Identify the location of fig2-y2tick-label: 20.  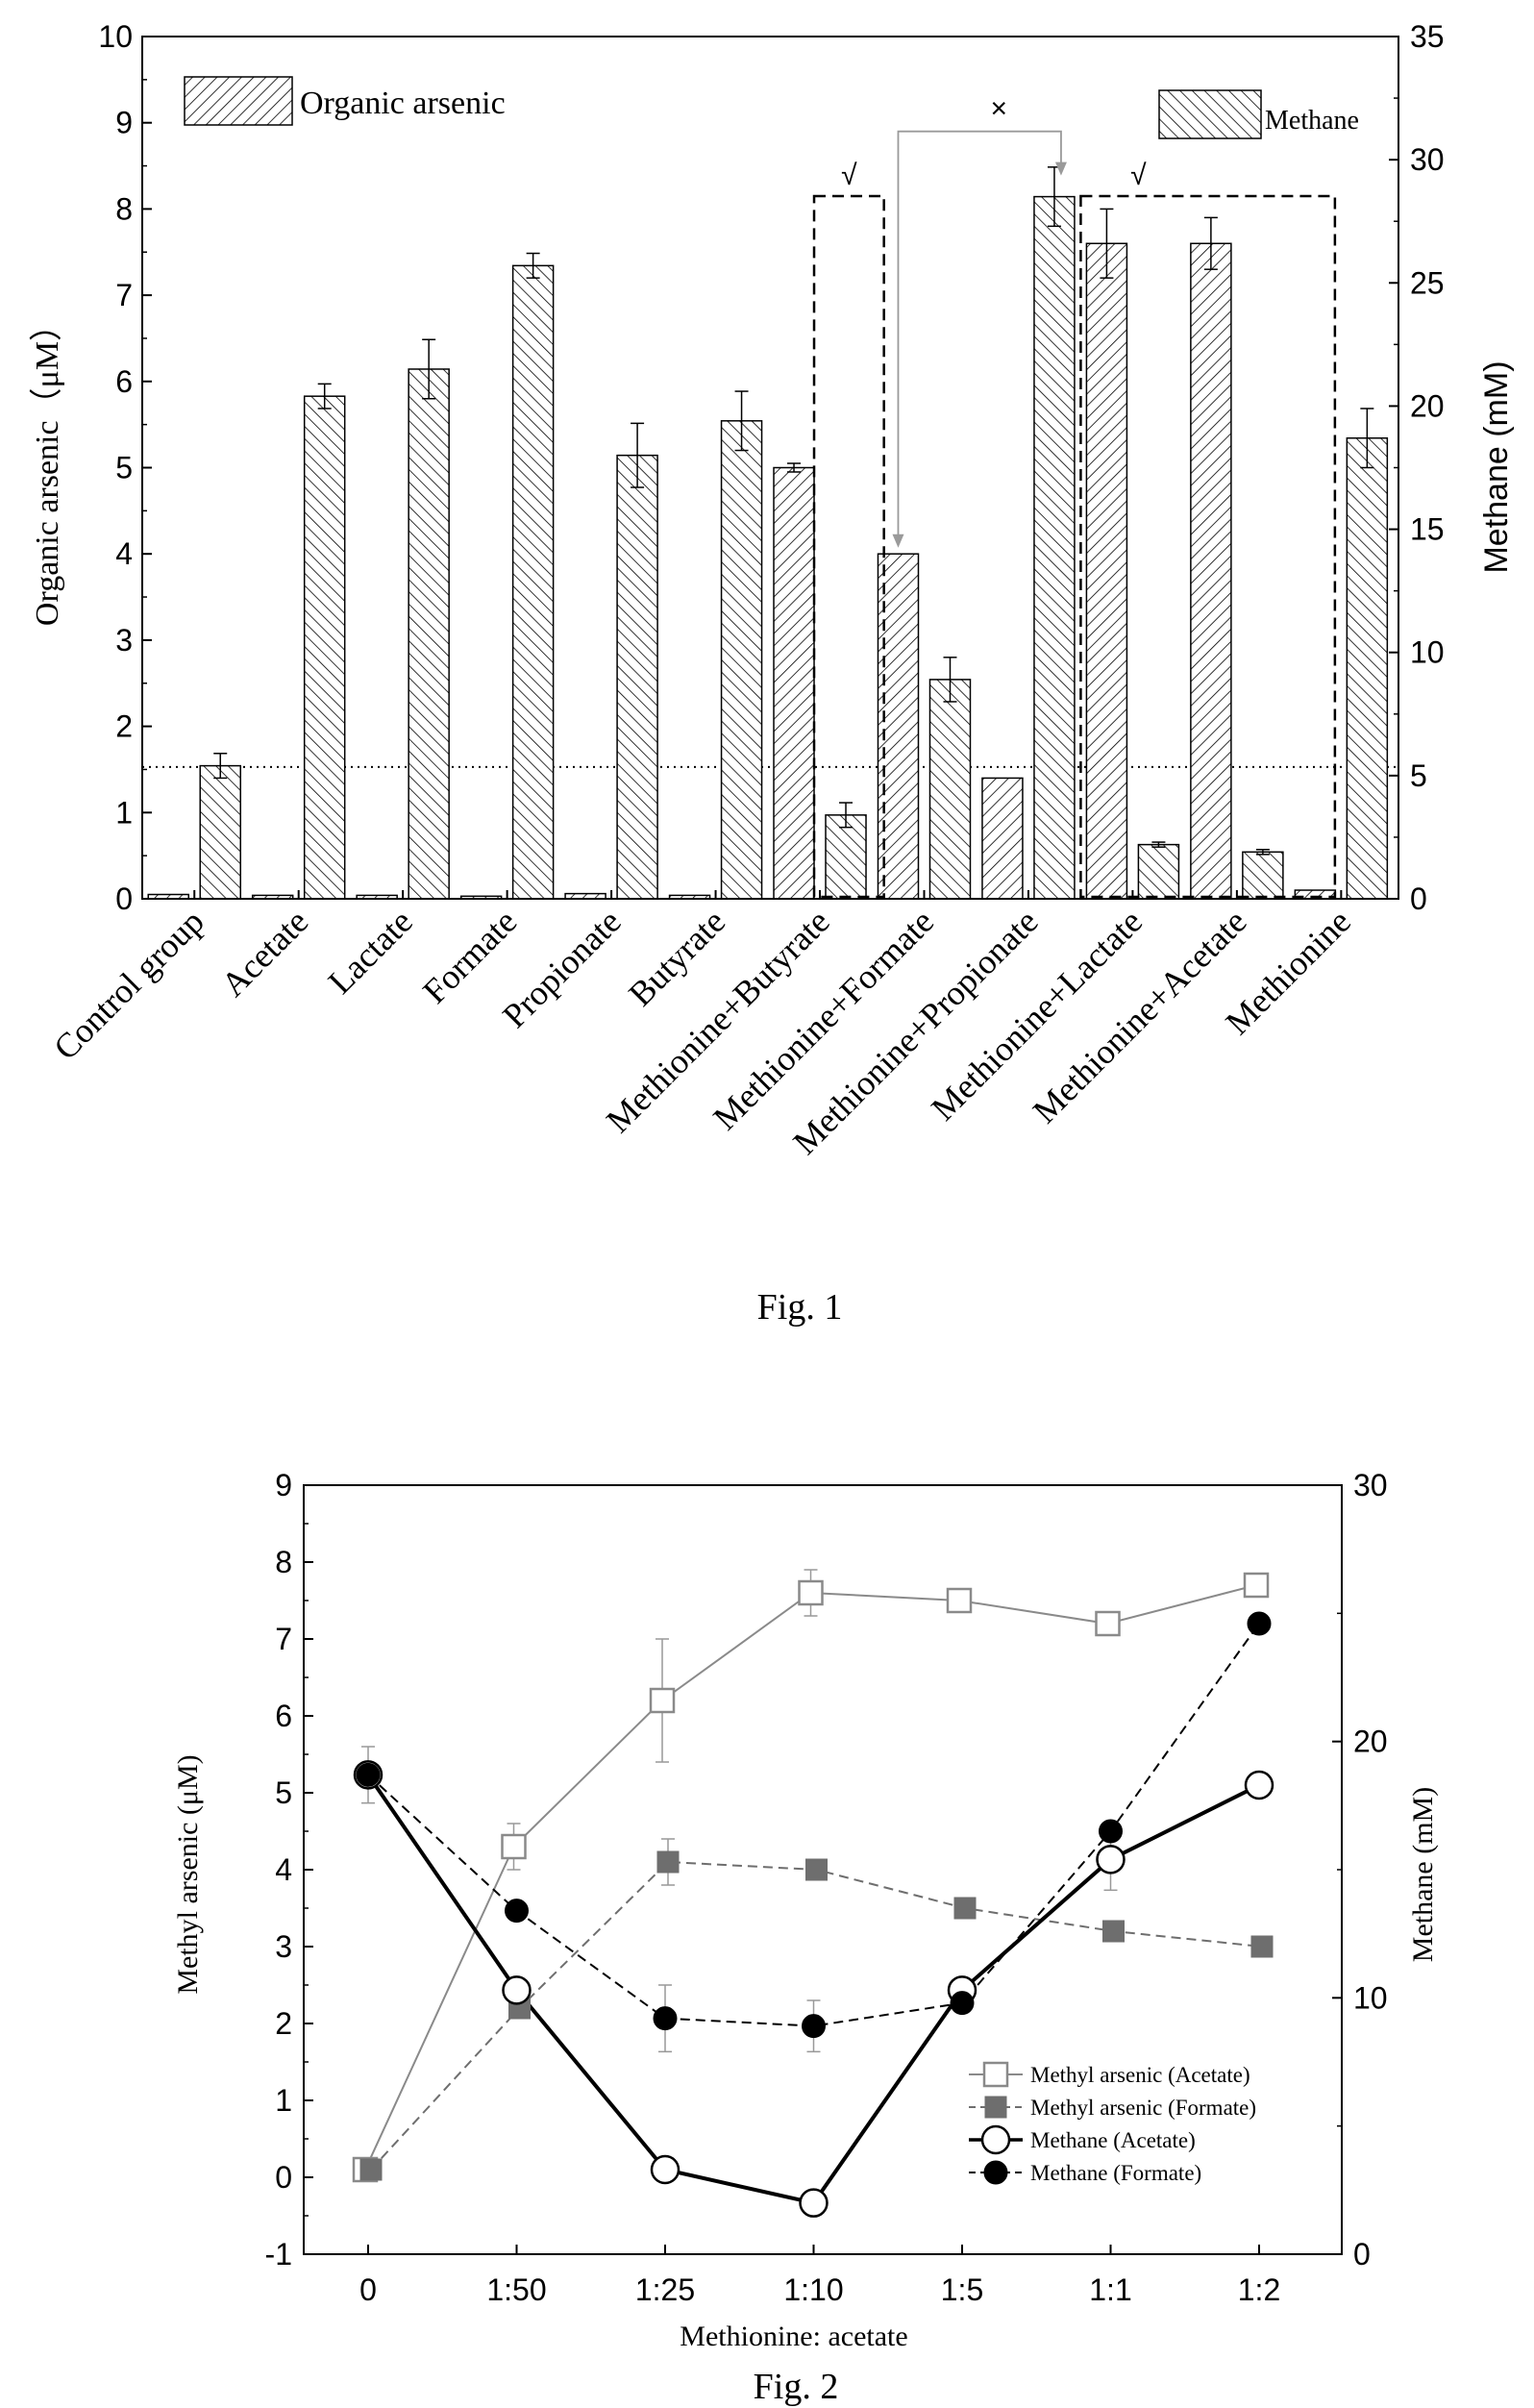
(1370, 1742).